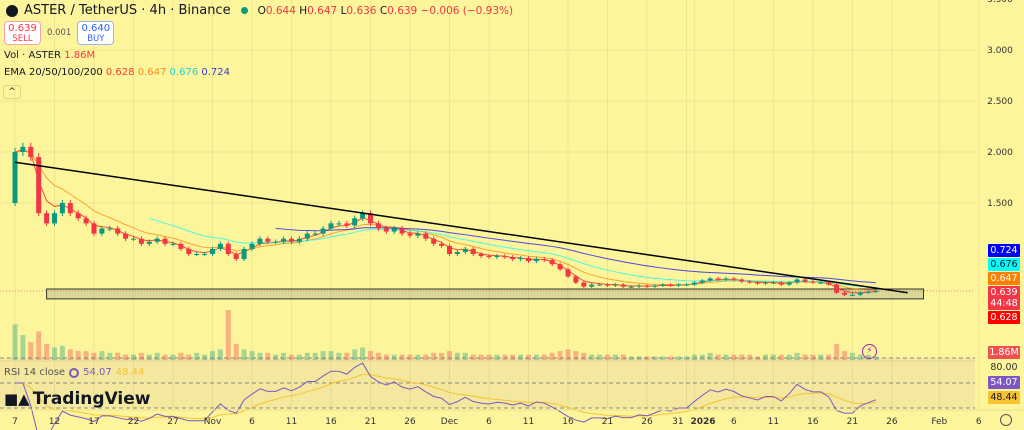  I want to click on rsi-legend: RSI 14 close 54.07 48.44, so click(74, 372).